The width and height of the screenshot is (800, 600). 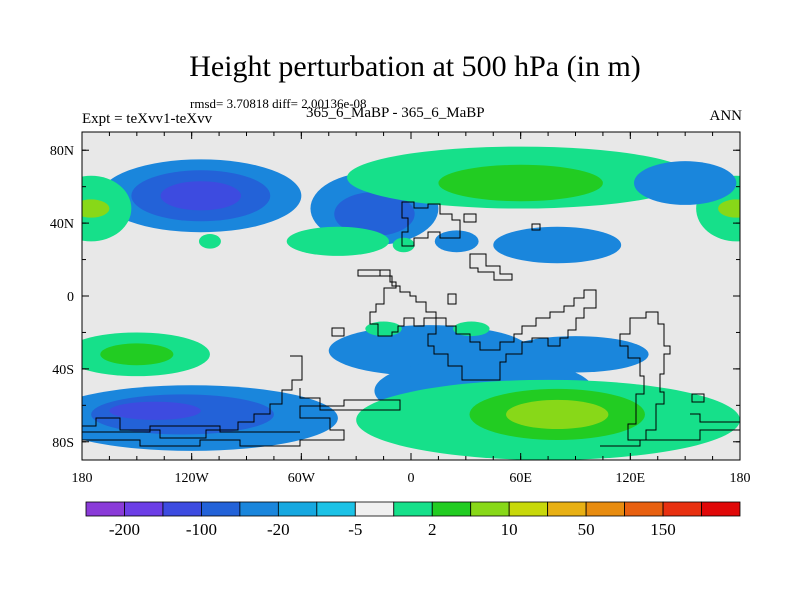 What do you see at coordinates (491, 267) in the screenshot?
I see `coastline-europe` at bounding box center [491, 267].